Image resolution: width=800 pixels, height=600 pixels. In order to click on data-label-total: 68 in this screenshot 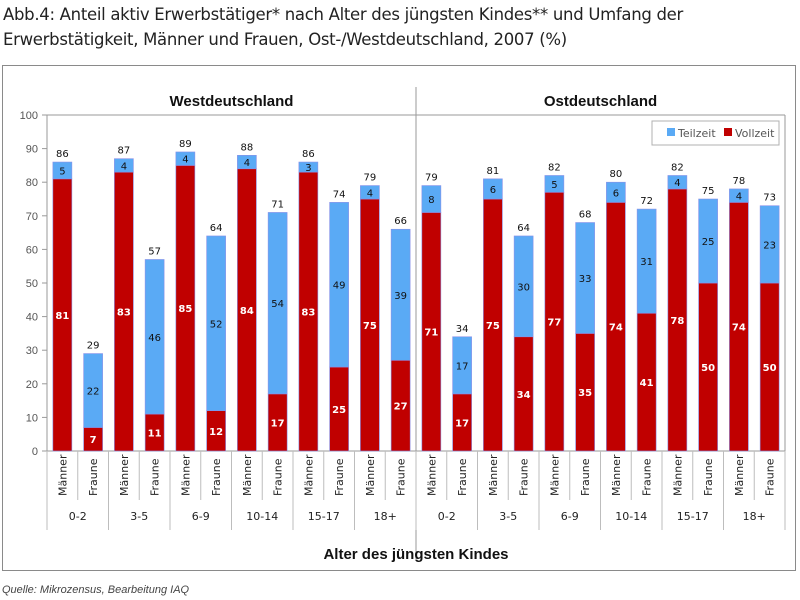, I will do `click(585, 215)`.